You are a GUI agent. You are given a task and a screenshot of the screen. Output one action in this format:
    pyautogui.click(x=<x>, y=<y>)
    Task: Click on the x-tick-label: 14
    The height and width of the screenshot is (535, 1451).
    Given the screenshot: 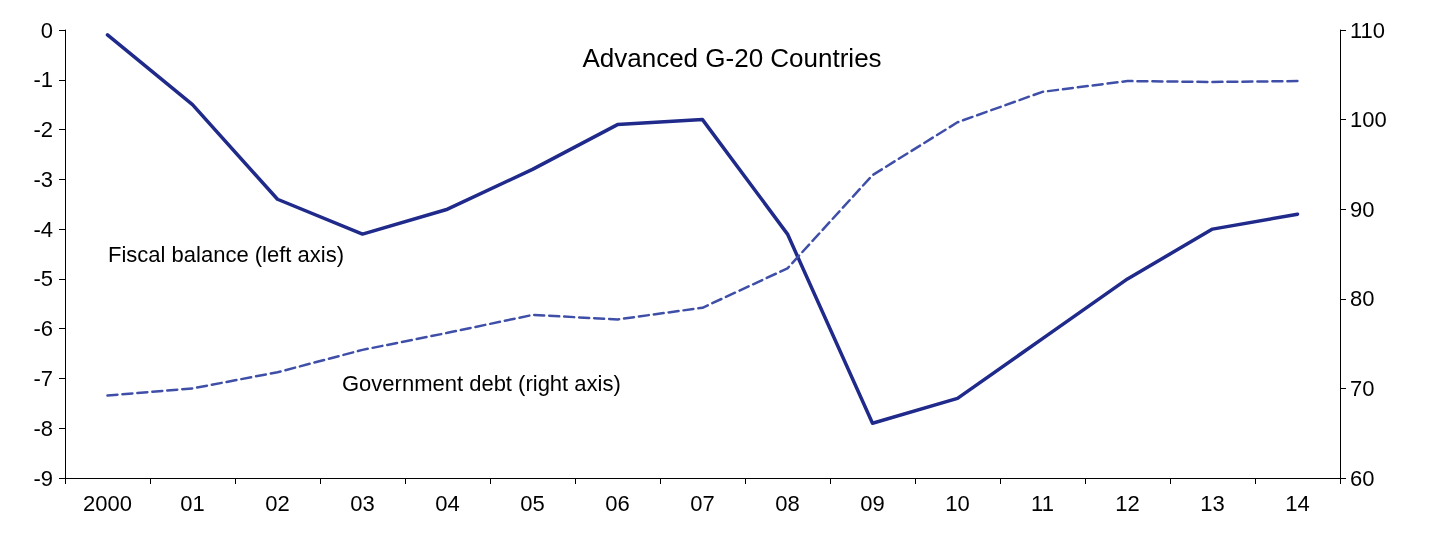 What is the action you would take?
    pyautogui.click(x=1297, y=503)
    